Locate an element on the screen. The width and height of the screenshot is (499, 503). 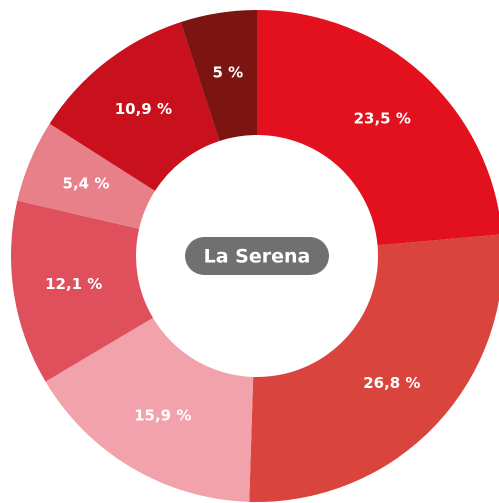
value-label: 12,1 % is located at coordinates (73, 284).